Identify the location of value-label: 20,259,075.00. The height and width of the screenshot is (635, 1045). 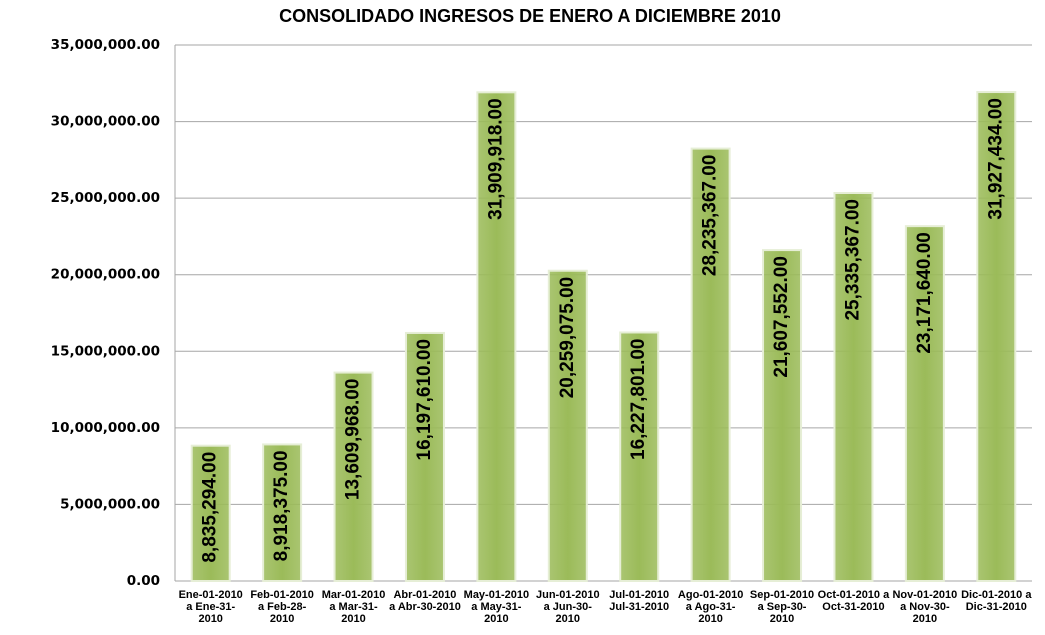
(567, 338).